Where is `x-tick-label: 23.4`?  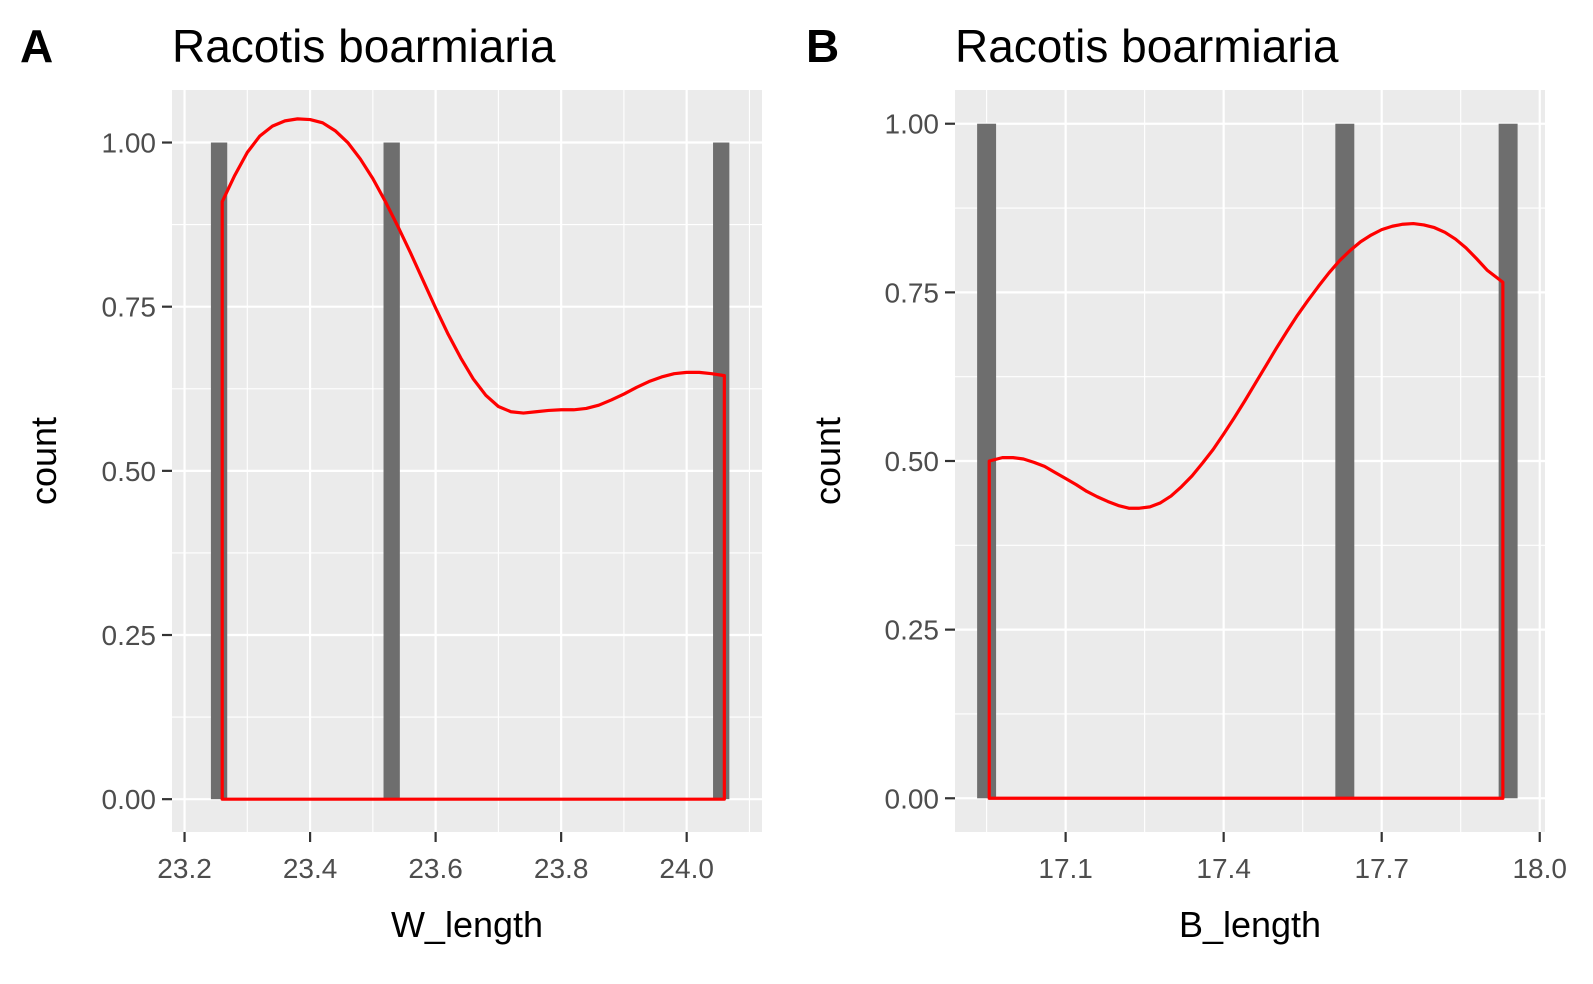 x-tick-label: 23.4 is located at coordinates (310, 868).